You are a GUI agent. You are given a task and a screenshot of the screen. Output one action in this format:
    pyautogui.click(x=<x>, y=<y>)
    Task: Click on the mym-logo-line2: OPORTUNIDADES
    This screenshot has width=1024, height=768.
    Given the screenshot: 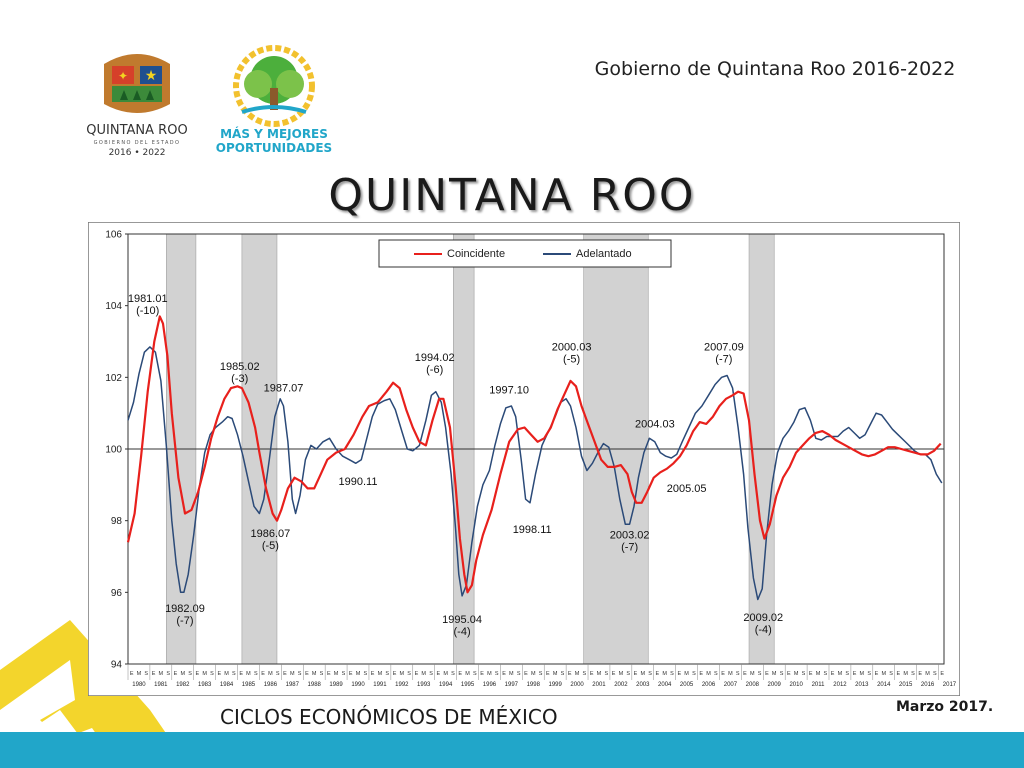 What is the action you would take?
    pyautogui.click(x=274, y=148)
    